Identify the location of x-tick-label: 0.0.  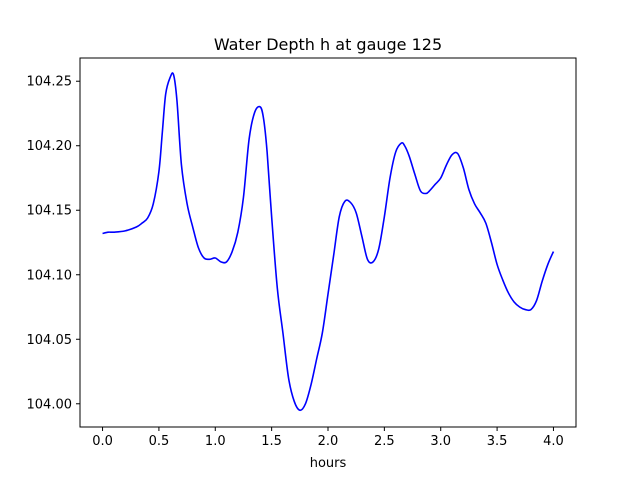
(102, 441).